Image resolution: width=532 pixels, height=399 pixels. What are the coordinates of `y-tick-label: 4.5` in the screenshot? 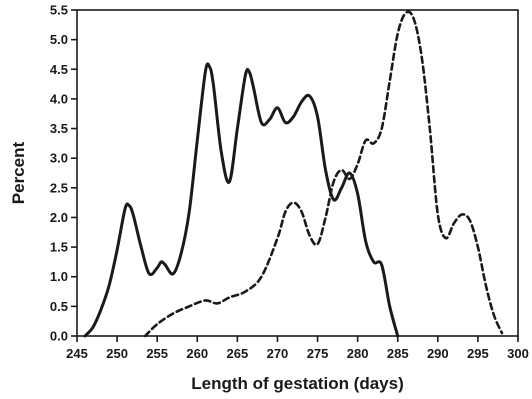 It's located at (59, 69).